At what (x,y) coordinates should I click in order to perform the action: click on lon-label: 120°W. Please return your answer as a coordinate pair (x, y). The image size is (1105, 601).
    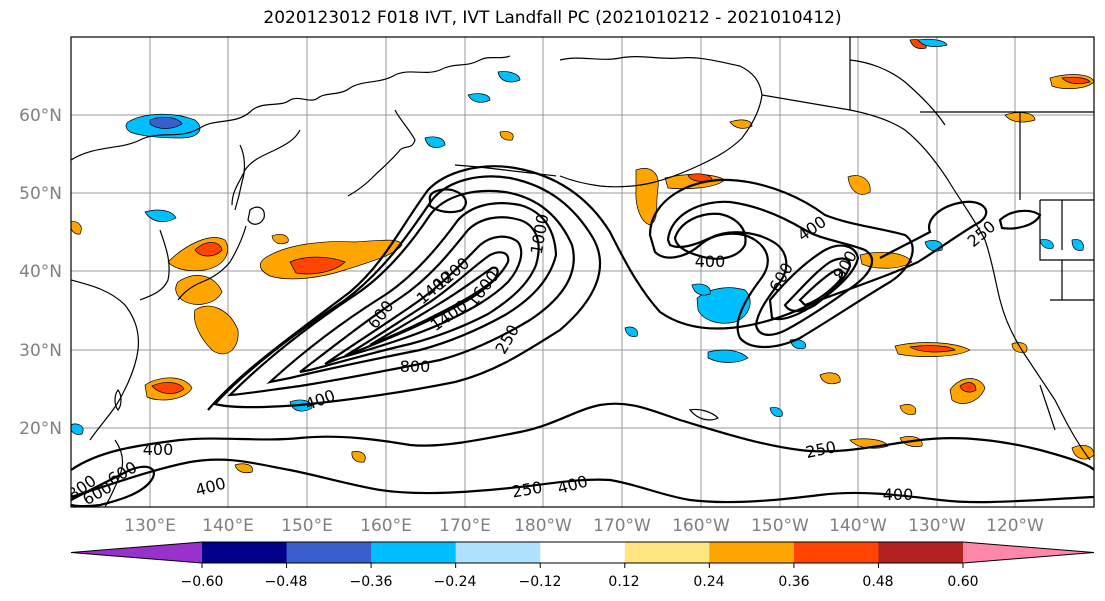
    Looking at the image, I should click on (1015, 526).